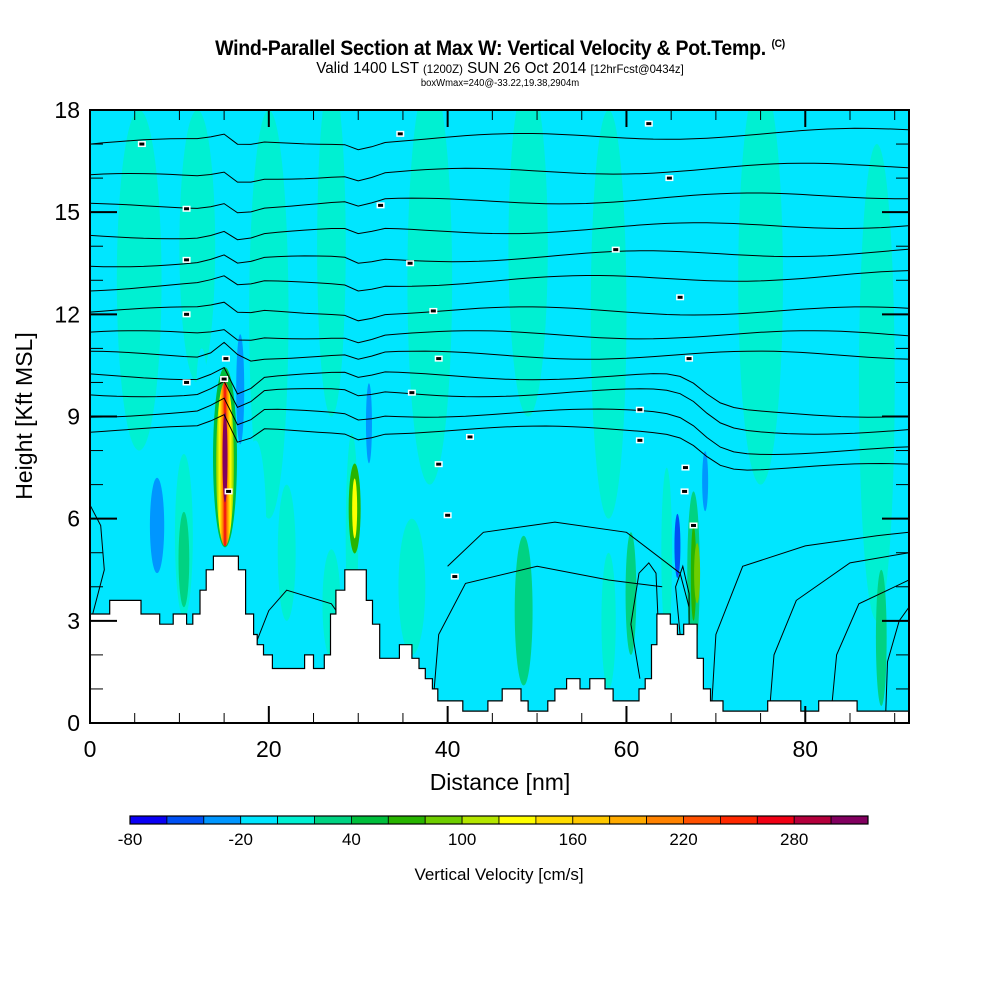 Image resolution: width=1000 pixels, height=1000 pixels. Describe the element at coordinates (500, 83) in the screenshot. I see `box-info: boxWmax=240@-33.22,19.38,2904m` at that location.